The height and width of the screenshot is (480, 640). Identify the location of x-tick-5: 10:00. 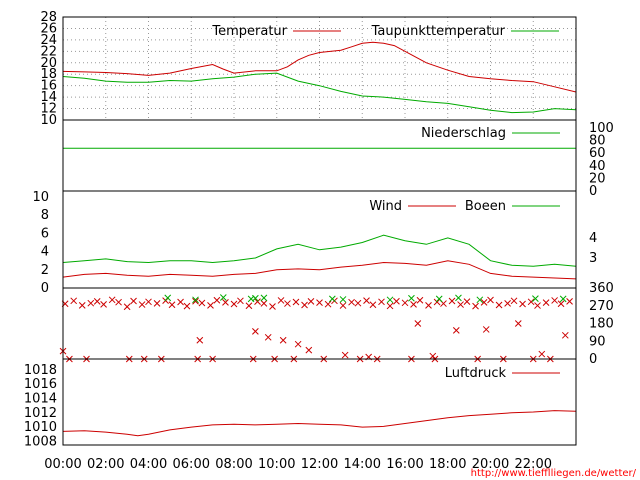
(276, 464).